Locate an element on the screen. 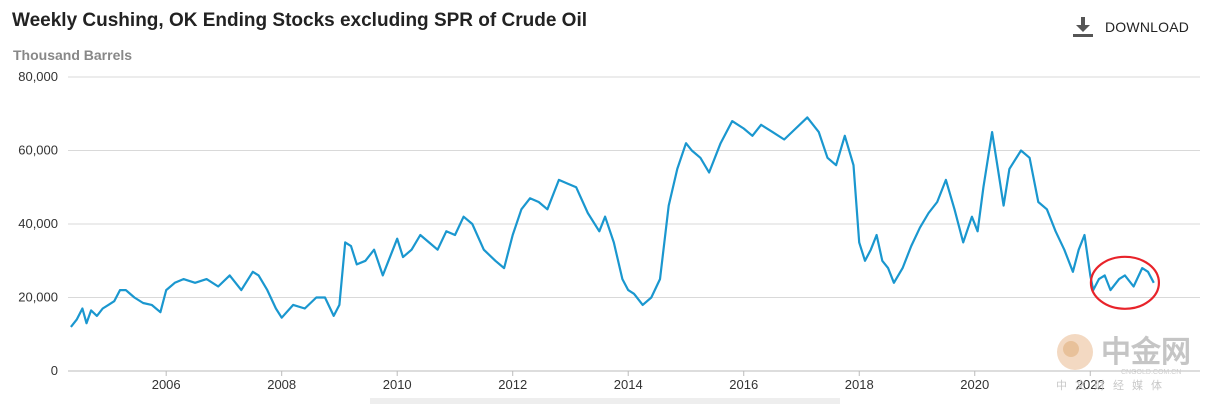 The width and height of the screenshot is (1211, 404). x-tick-label: 2008 is located at coordinates (281, 384).